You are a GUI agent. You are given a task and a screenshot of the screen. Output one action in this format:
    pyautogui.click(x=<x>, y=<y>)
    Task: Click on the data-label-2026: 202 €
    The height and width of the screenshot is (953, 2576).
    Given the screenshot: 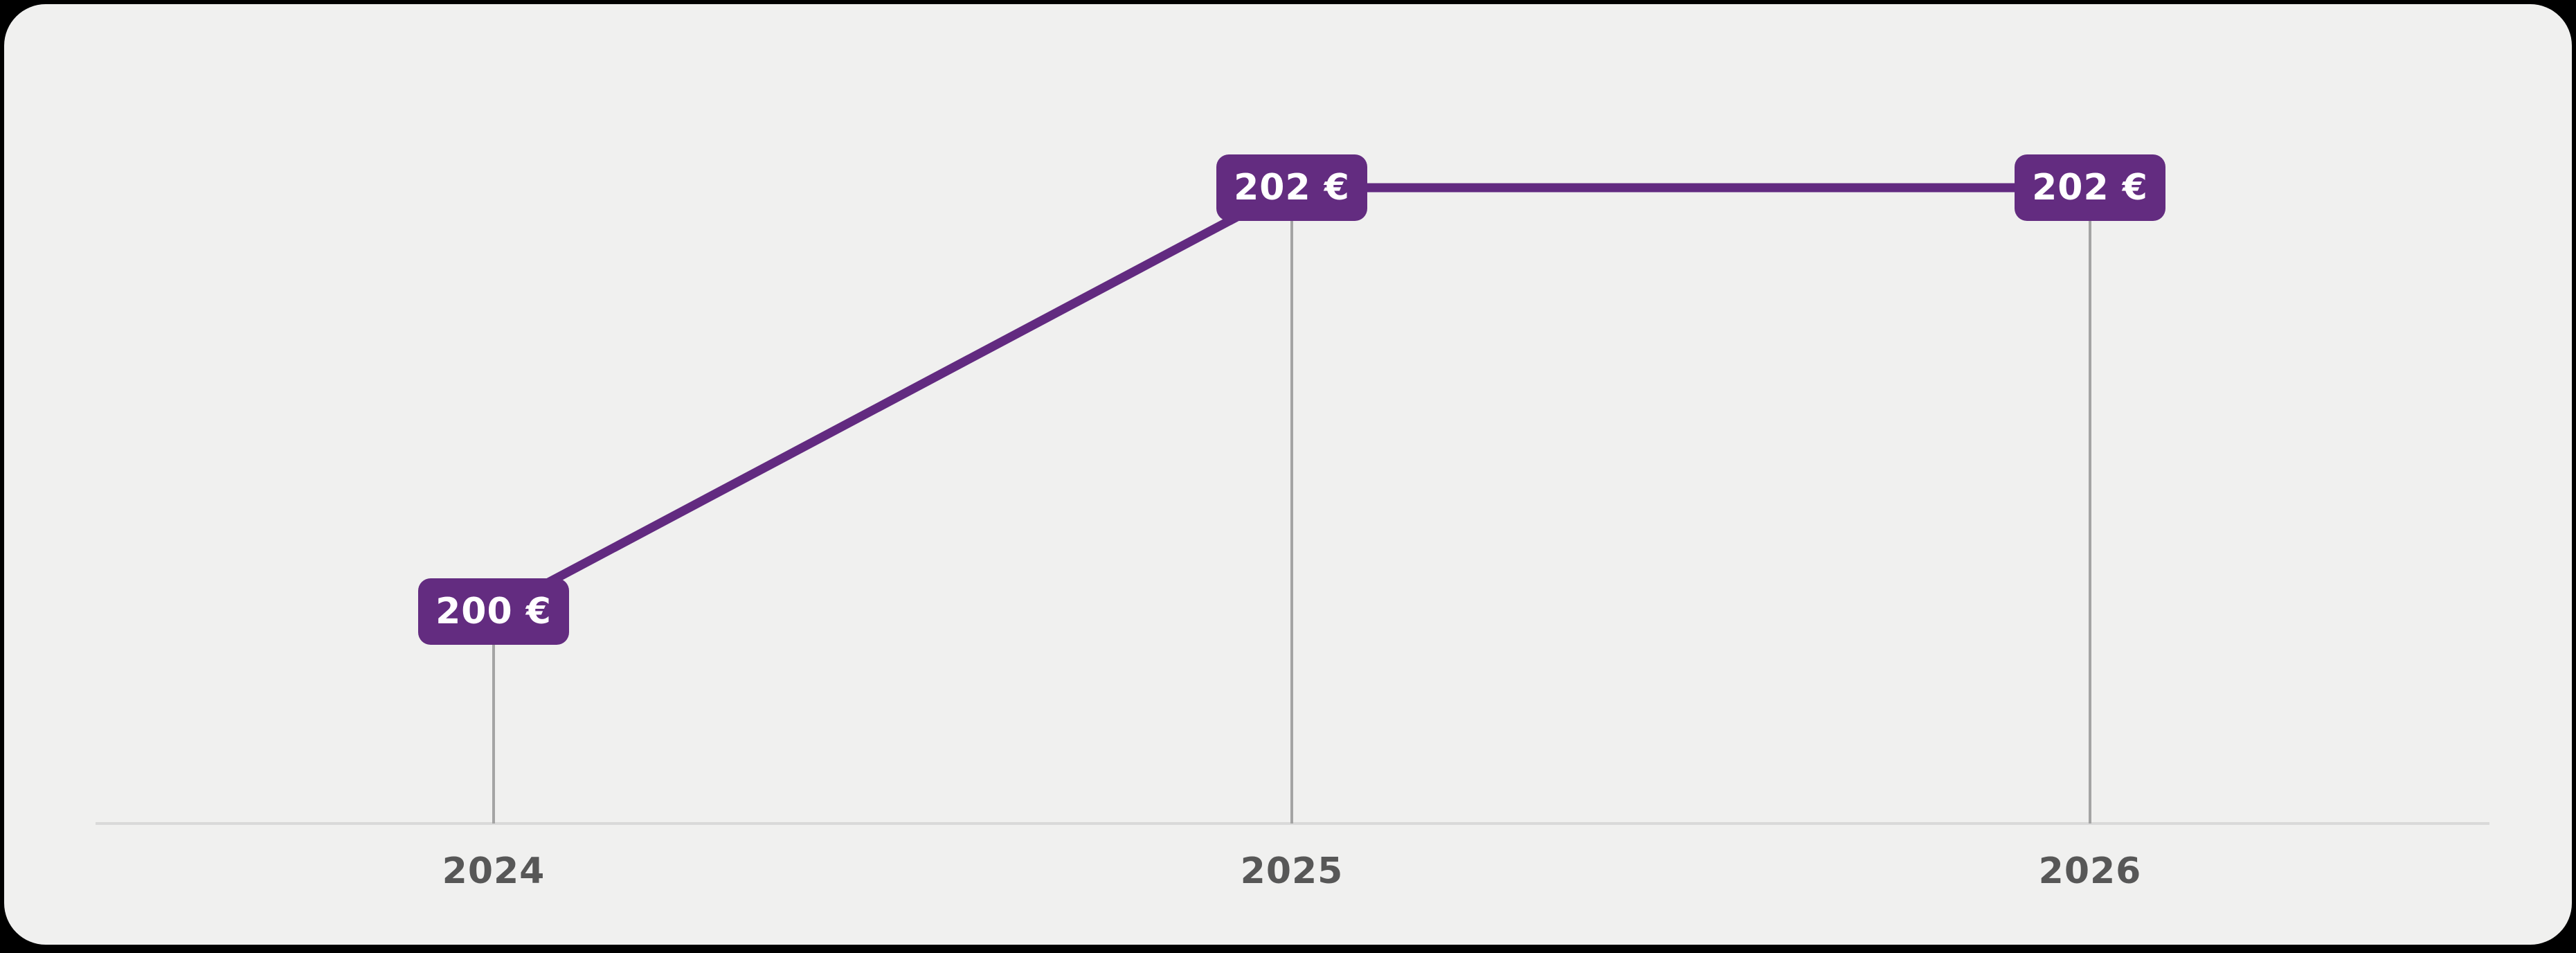 What is the action you would take?
    pyautogui.click(x=2090, y=187)
    